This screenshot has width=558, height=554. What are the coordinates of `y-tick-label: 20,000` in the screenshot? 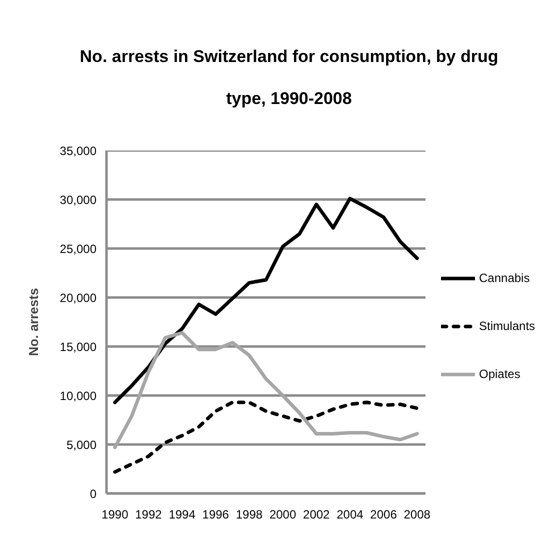 It's located at (78, 298).